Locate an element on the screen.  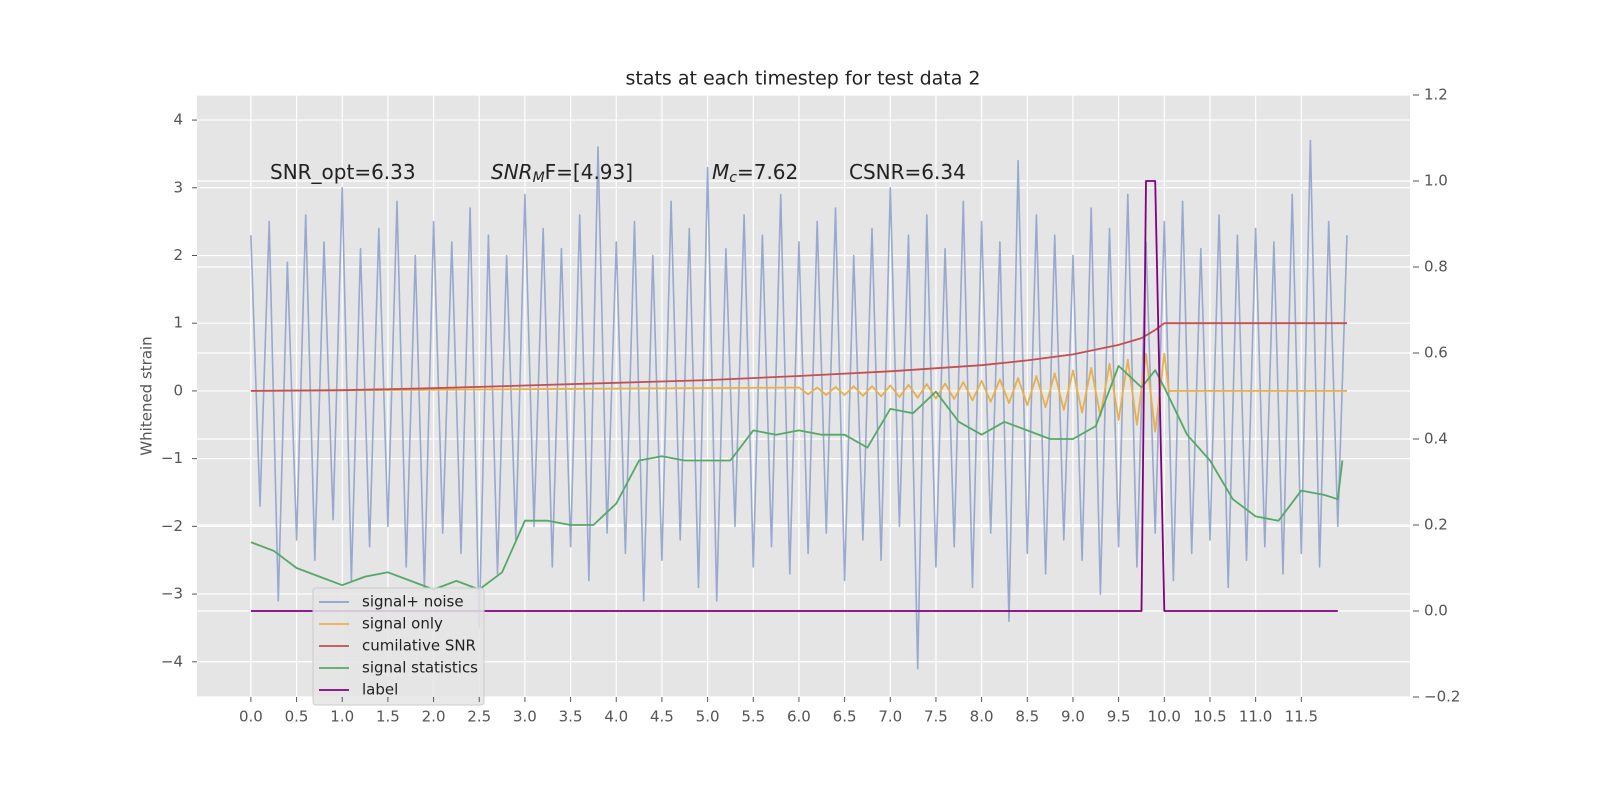
legend-label: signal only is located at coordinates (402, 624).